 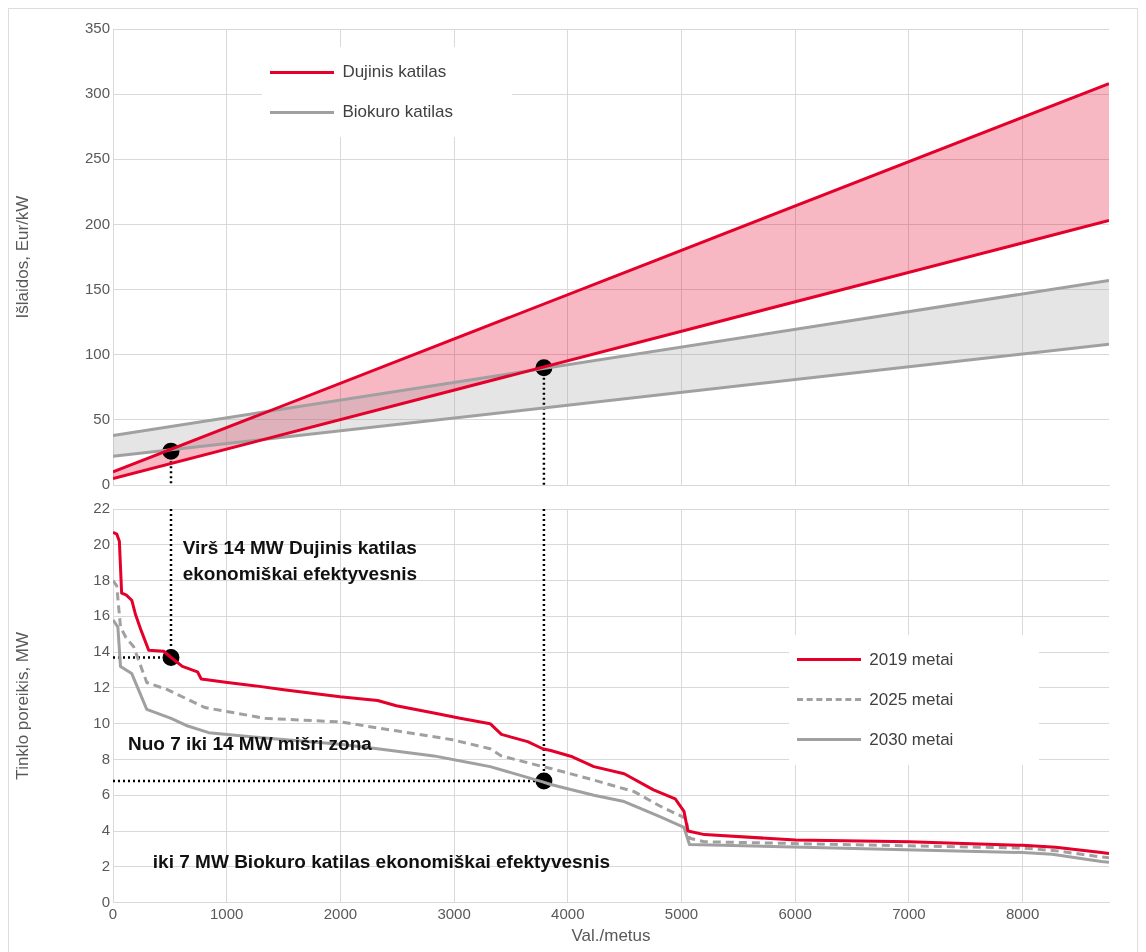 I want to click on y-tick-label: 4, so click(x=105, y=830).